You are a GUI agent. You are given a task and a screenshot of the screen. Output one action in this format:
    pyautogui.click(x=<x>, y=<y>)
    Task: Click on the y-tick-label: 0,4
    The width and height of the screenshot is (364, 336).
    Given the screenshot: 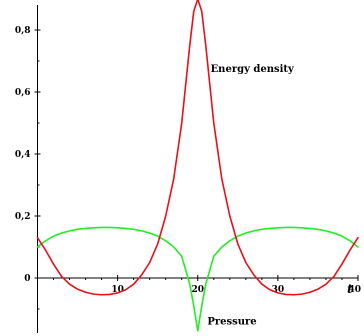 What is the action you would take?
    pyautogui.click(x=23, y=155)
    